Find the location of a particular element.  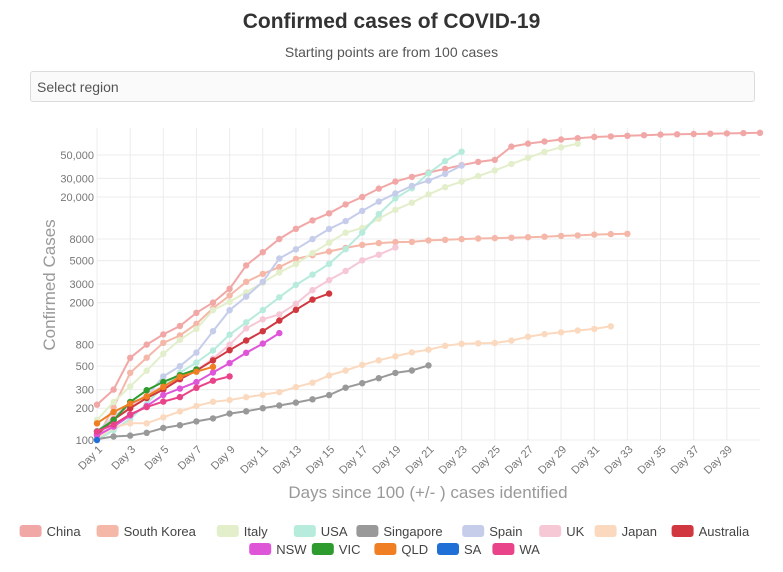

legend-item-wa: WA is located at coordinates (516, 549).